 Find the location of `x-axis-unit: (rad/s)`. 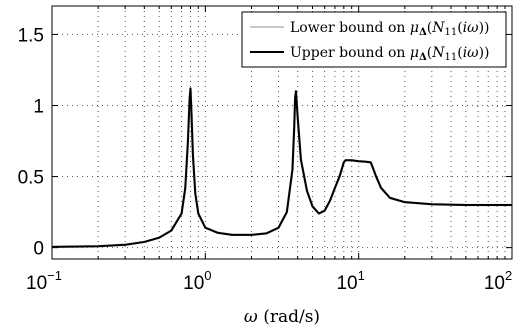

x-axis-unit: (rad/s) is located at coordinates (291, 317).